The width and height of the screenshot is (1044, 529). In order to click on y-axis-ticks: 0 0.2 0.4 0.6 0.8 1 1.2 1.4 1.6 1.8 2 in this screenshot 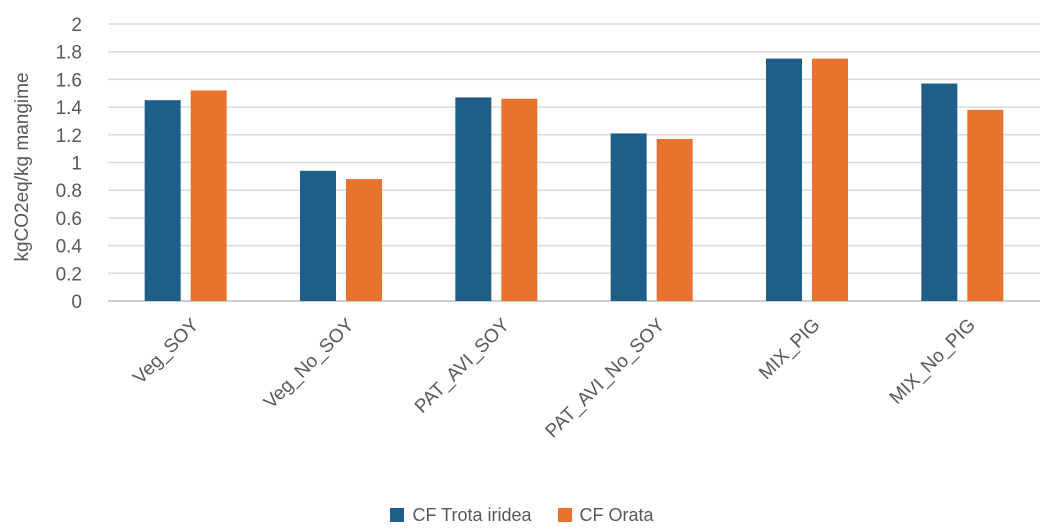, I will do `click(69, 164)`.